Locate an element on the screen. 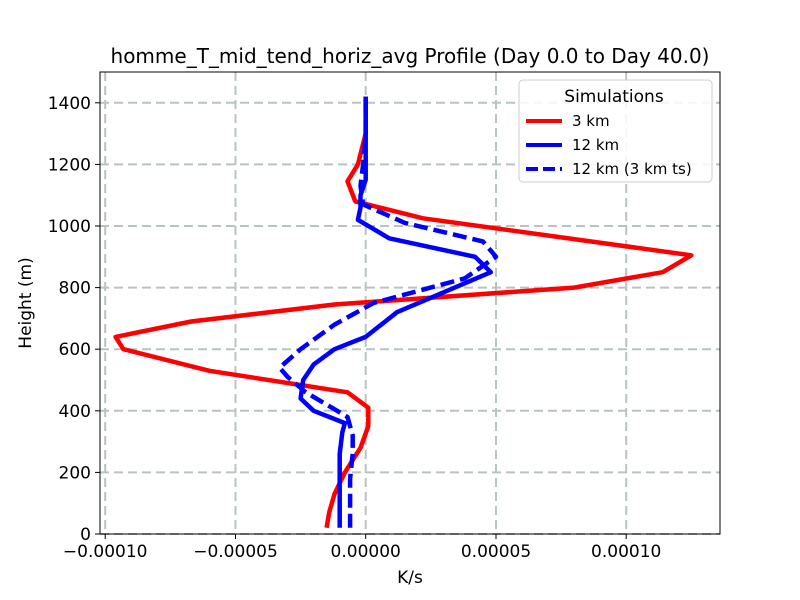 This screenshot has height=600, width=800. y-tick-label: 800 is located at coordinates (75, 289).